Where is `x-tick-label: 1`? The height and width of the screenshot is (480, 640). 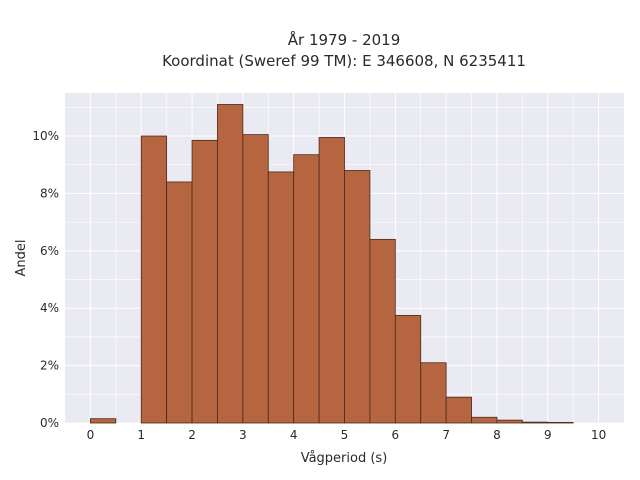
x-tick-label: 1 is located at coordinates (141, 435).